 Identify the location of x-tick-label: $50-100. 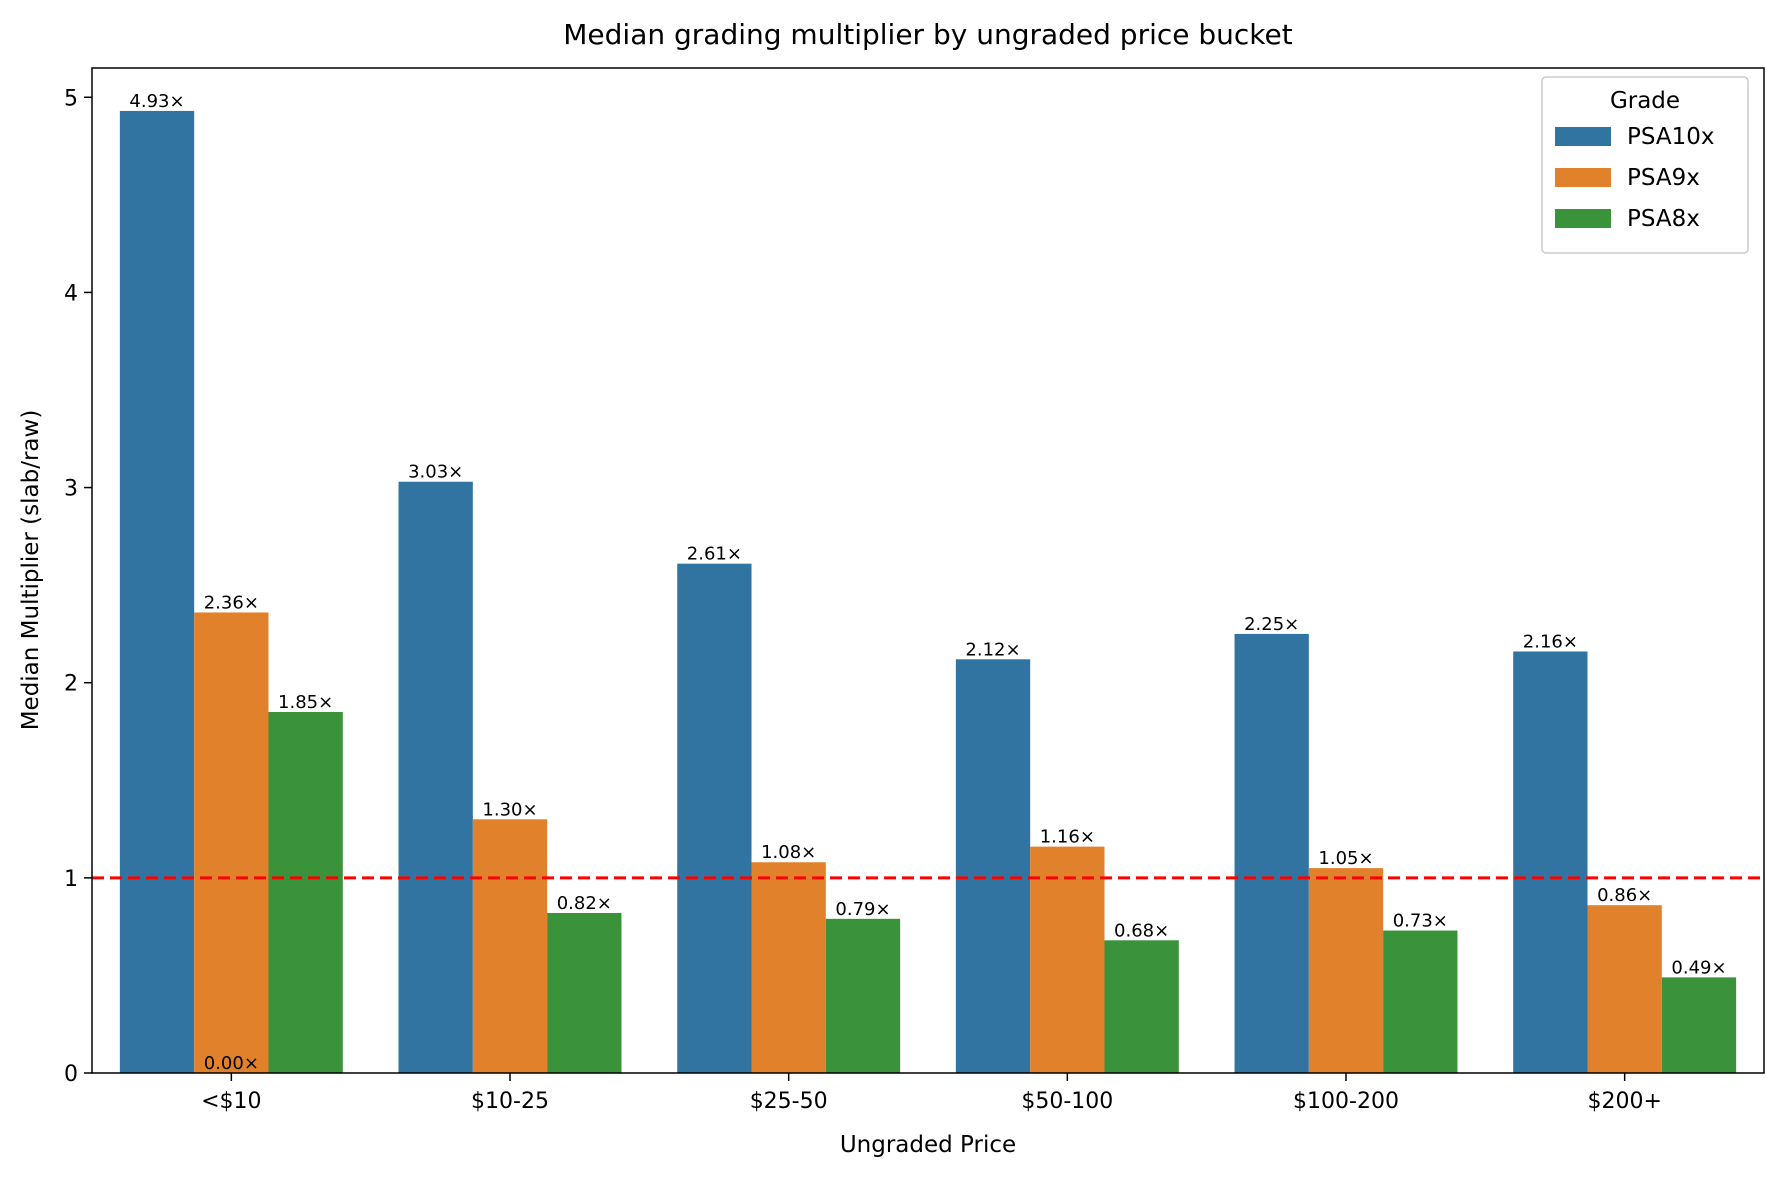
(1067, 1101).